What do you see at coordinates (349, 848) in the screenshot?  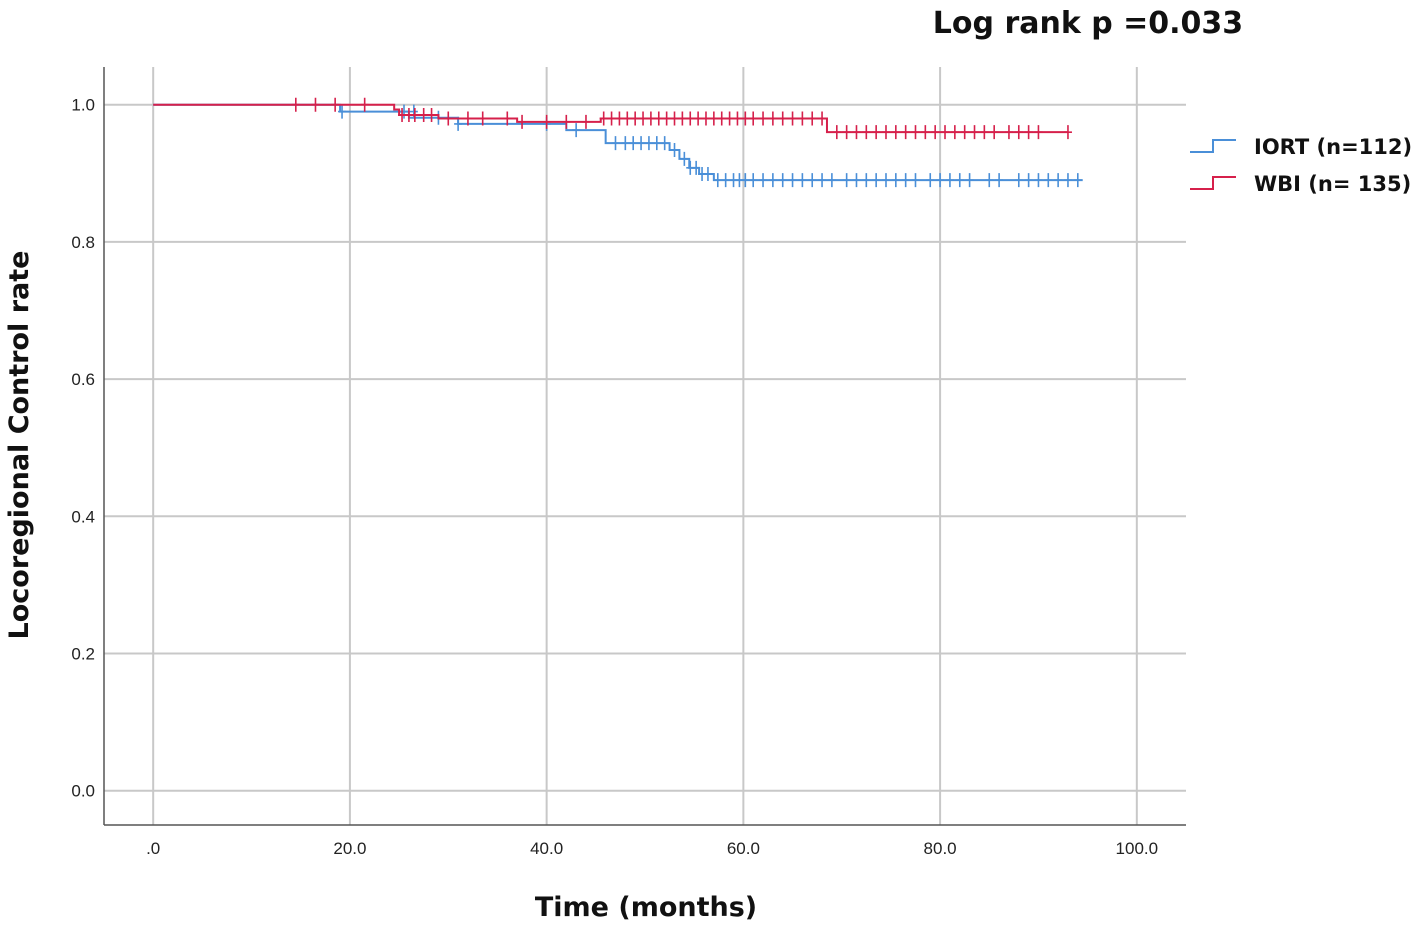 I see `x-tick-label: 20.0` at bounding box center [349, 848].